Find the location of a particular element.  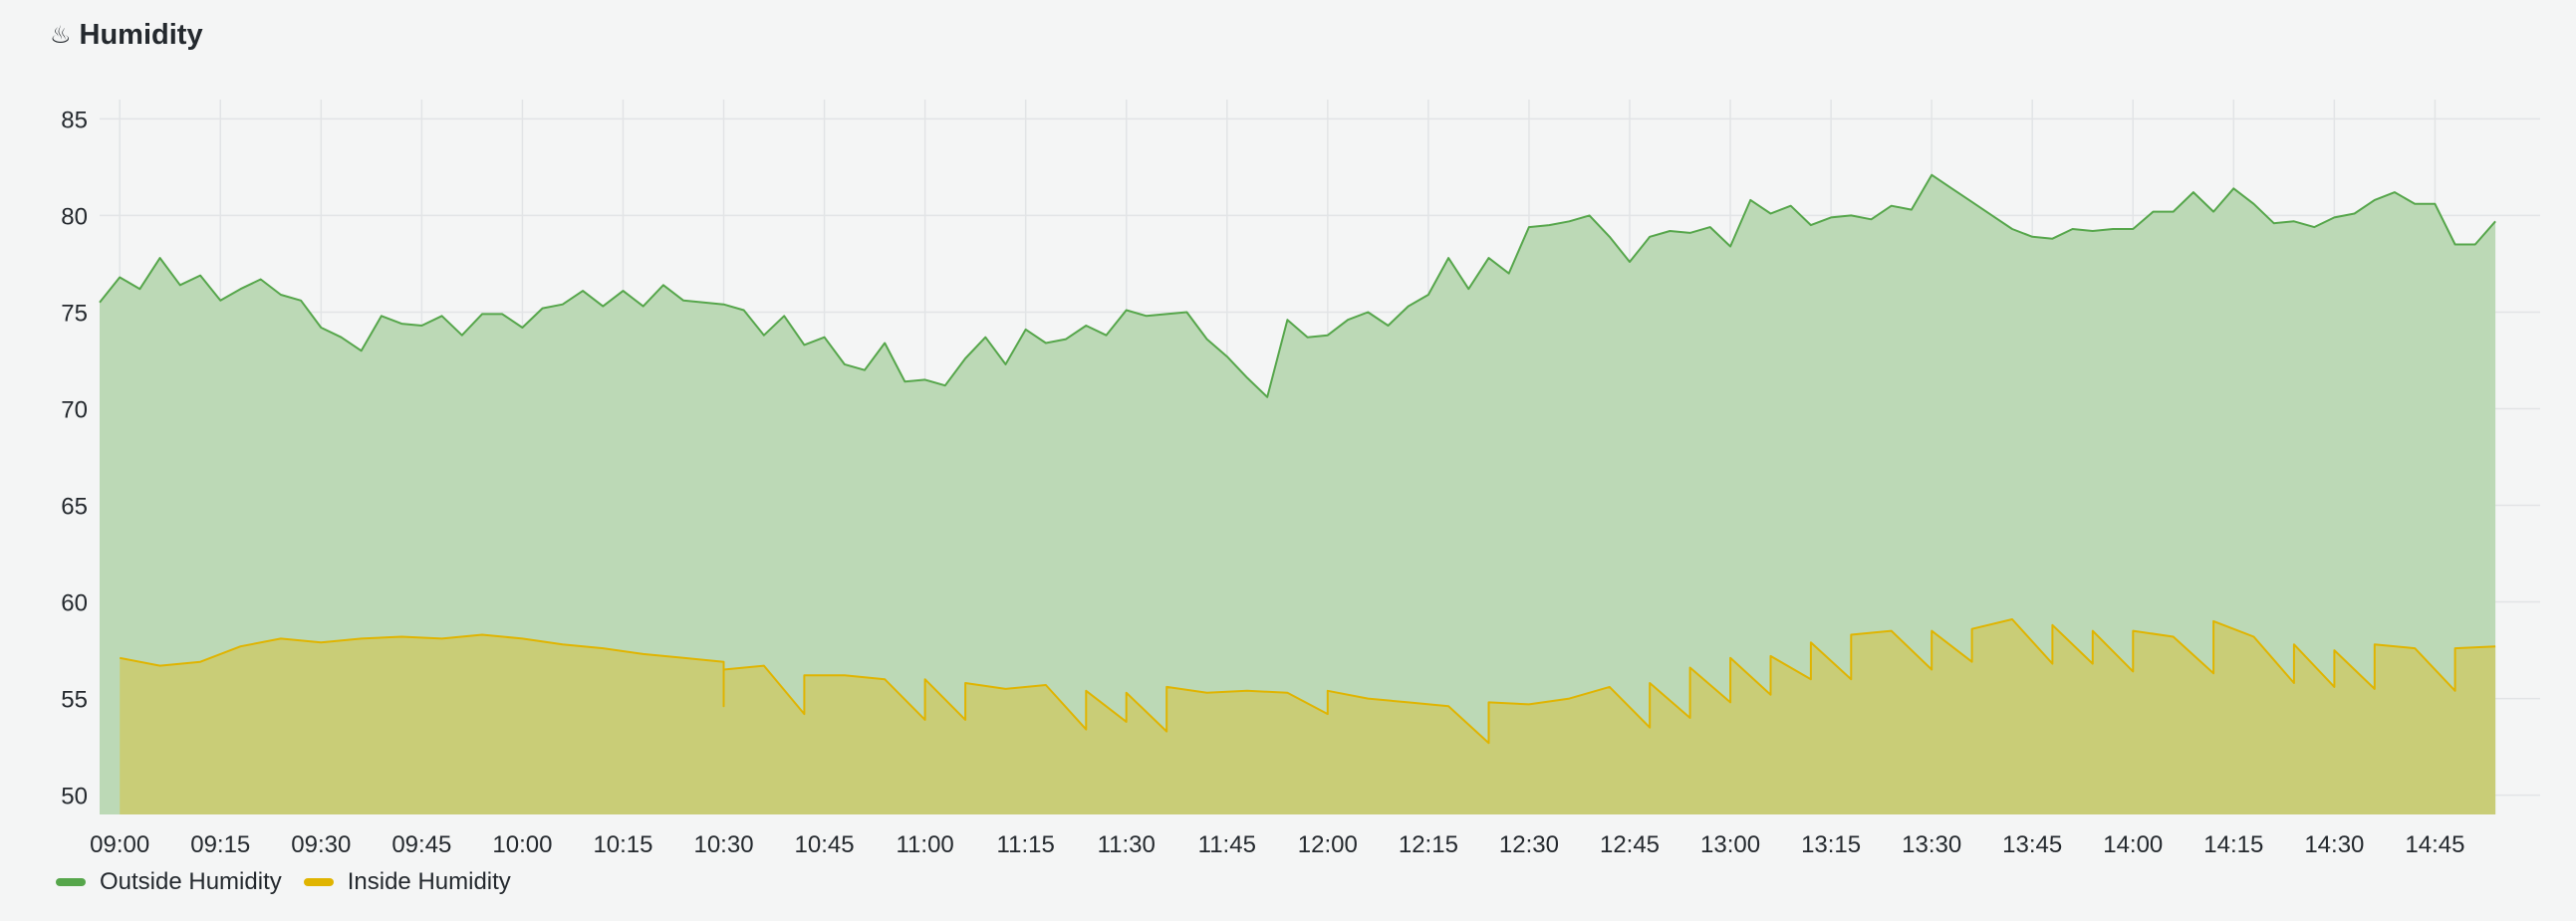

legend-item-outside: Outside Humidity is located at coordinates (169, 882).